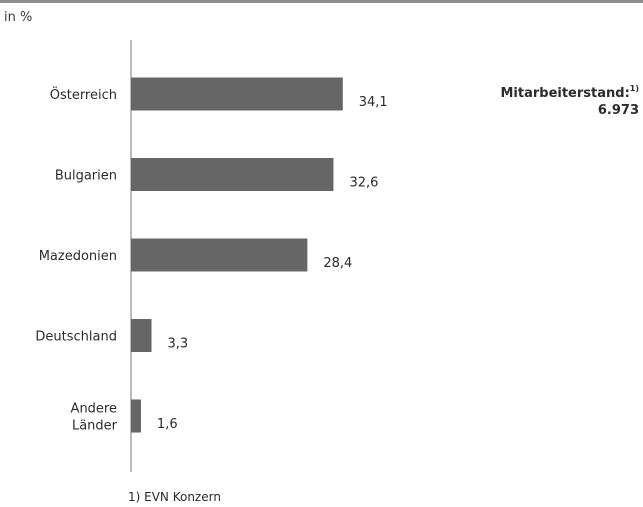  I want to click on value-label-4: 1,6, so click(167, 424).